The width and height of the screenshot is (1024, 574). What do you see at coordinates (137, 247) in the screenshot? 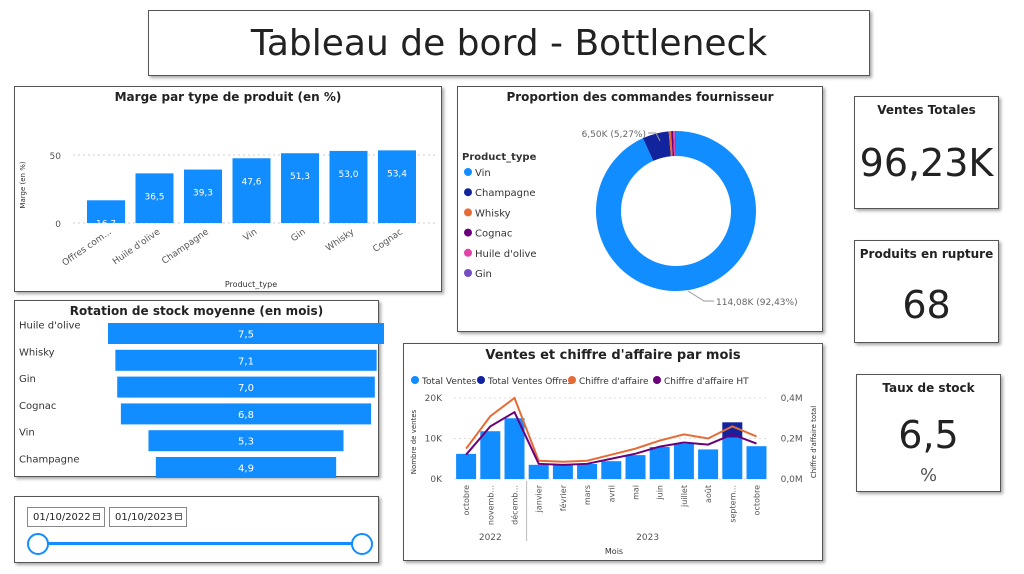
I see `x-tick-label: Huile d'olive` at bounding box center [137, 247].